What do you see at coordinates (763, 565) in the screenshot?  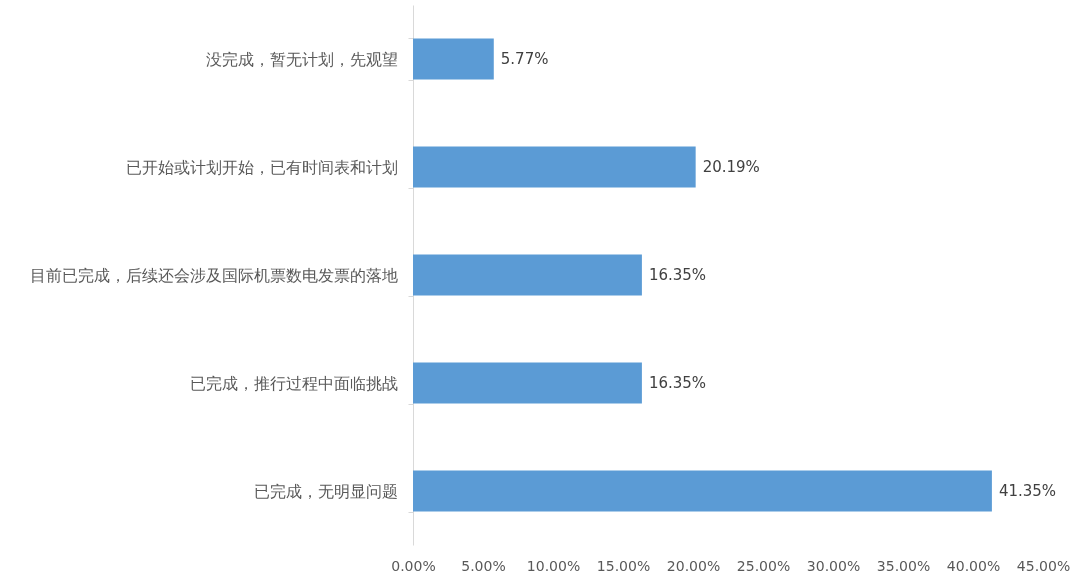 I see `x-tick-label: 25.00%` at bounding box center [763, 565].